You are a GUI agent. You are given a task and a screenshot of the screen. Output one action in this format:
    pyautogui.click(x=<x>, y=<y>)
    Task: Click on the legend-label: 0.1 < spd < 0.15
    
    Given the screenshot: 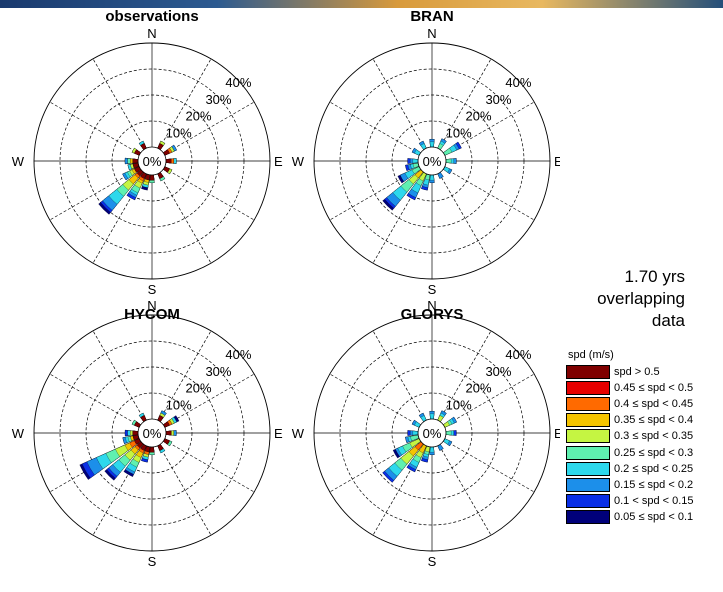 What is the action you would take?
    pyautogui.click(x=654, y=500)
    